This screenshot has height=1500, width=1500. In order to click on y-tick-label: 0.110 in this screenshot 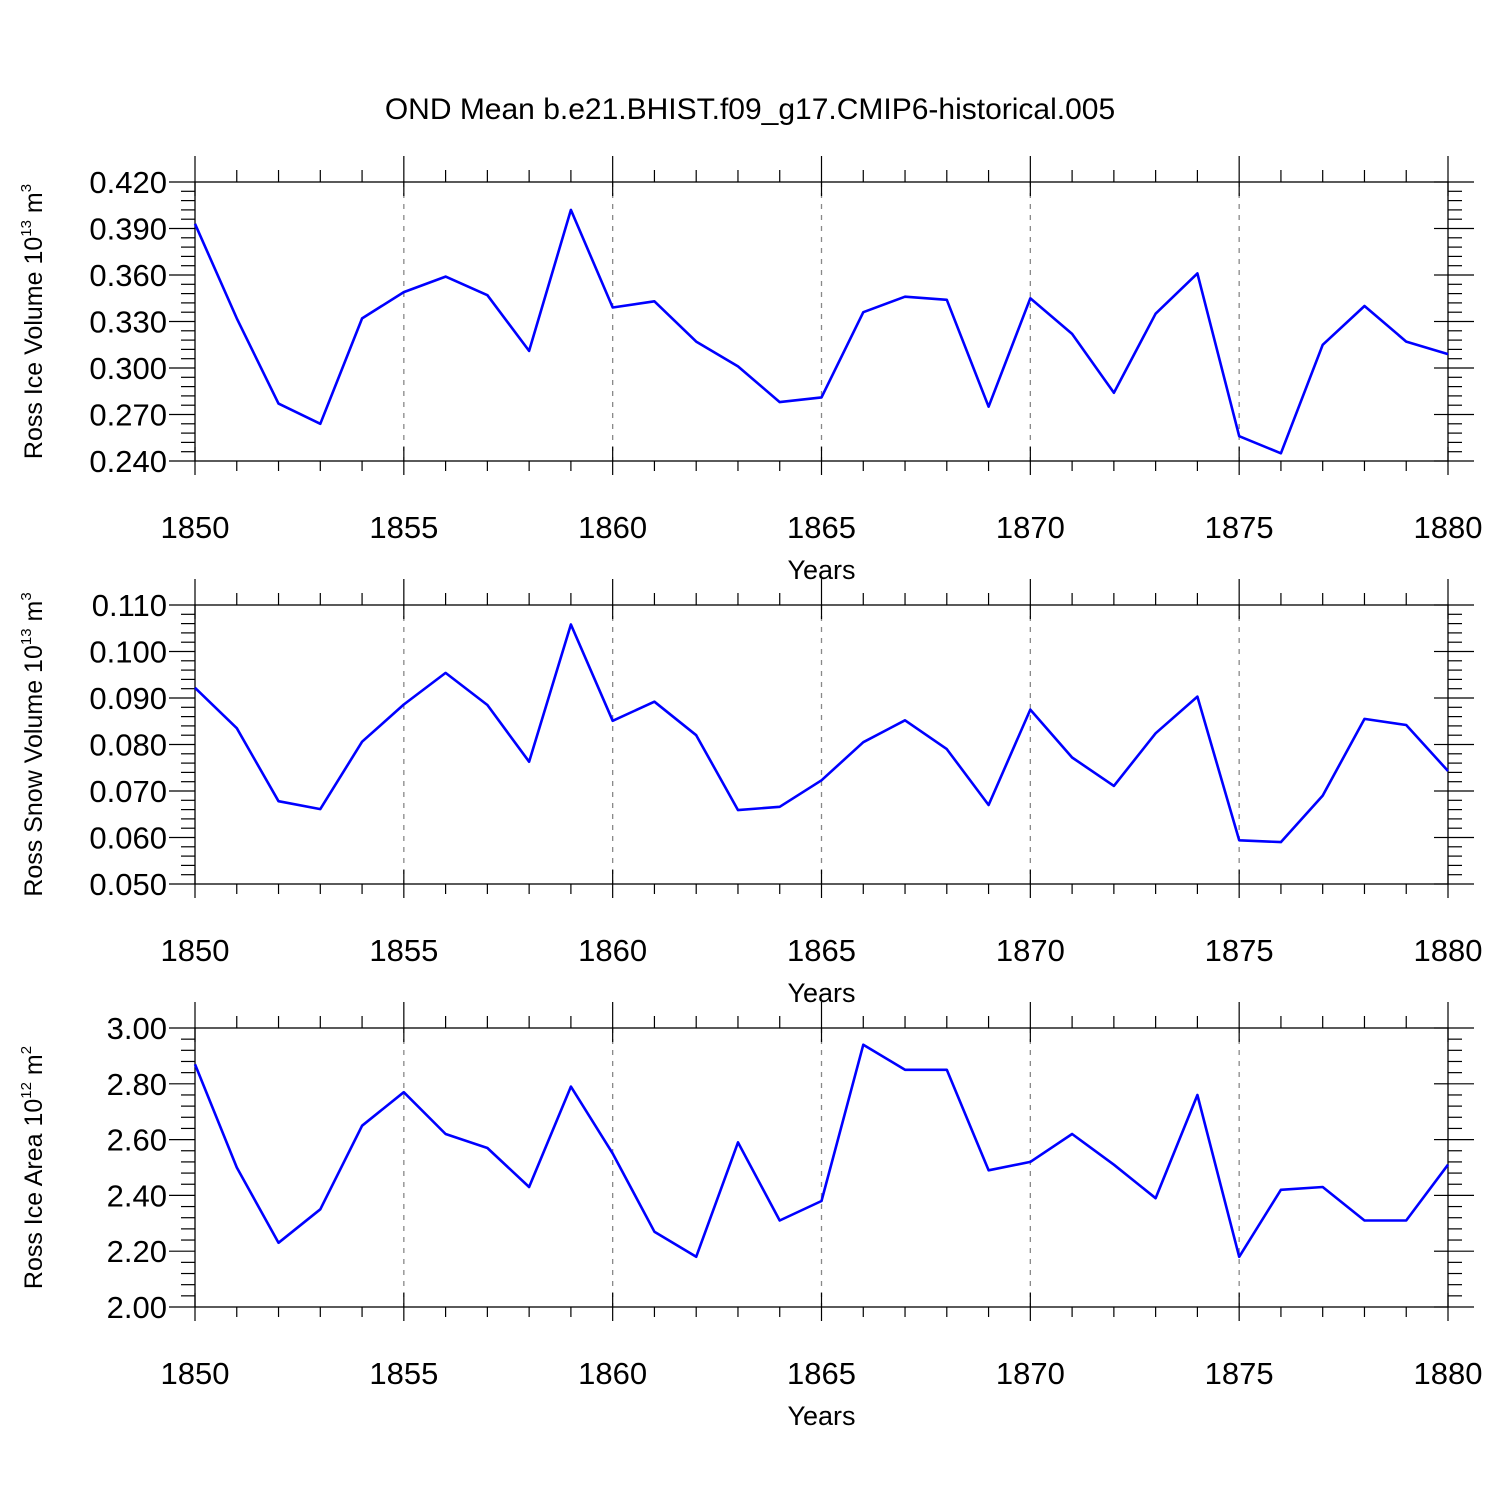, I will do `click(129, 605)`.